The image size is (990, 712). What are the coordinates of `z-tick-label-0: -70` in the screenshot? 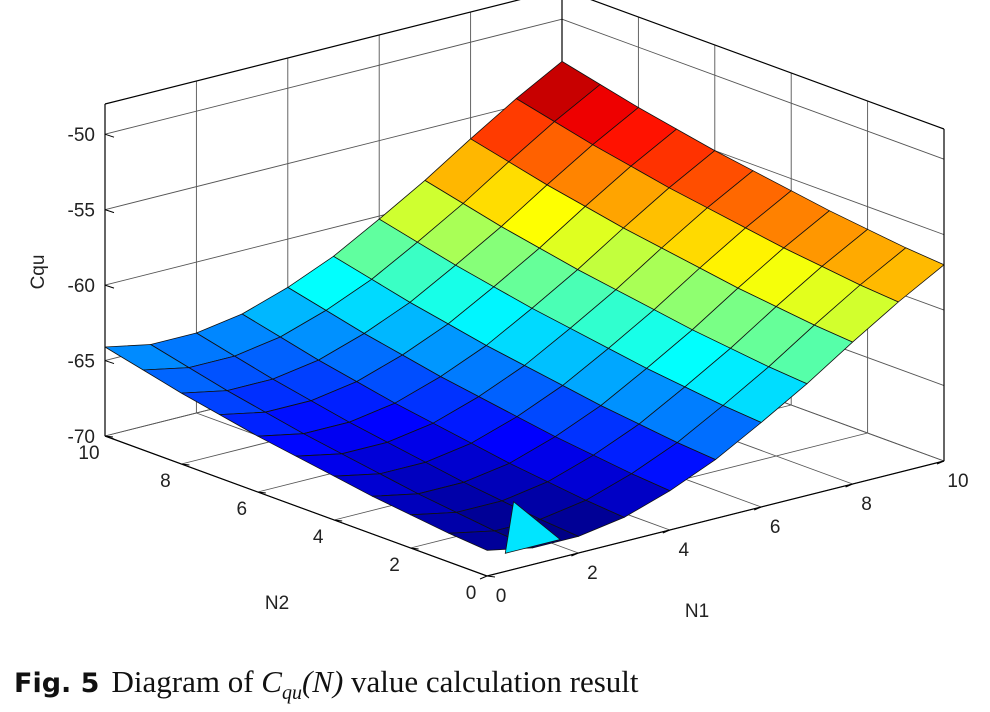 It's located at (81, 437).